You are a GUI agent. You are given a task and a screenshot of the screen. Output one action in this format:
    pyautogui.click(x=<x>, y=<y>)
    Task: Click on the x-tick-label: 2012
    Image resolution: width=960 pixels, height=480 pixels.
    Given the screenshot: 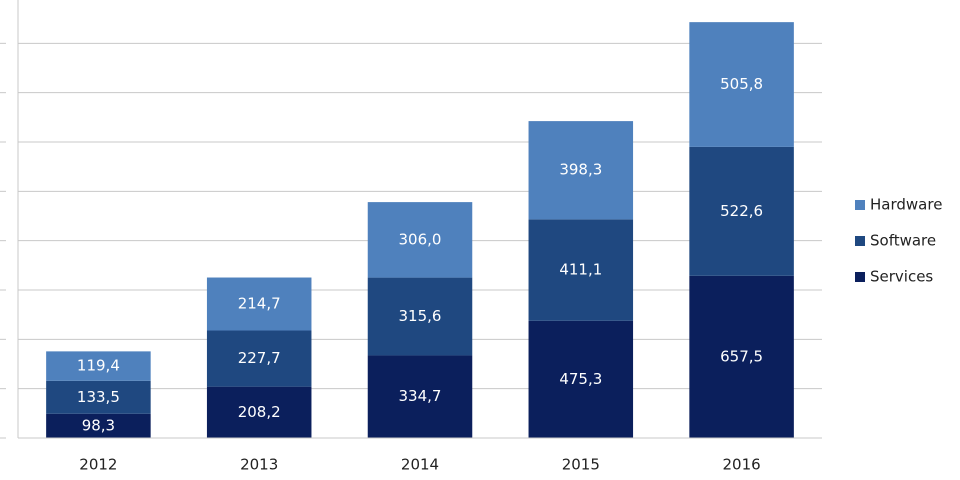 What is the action you would take?
    pyautogui.click(x=98, y=465)
    